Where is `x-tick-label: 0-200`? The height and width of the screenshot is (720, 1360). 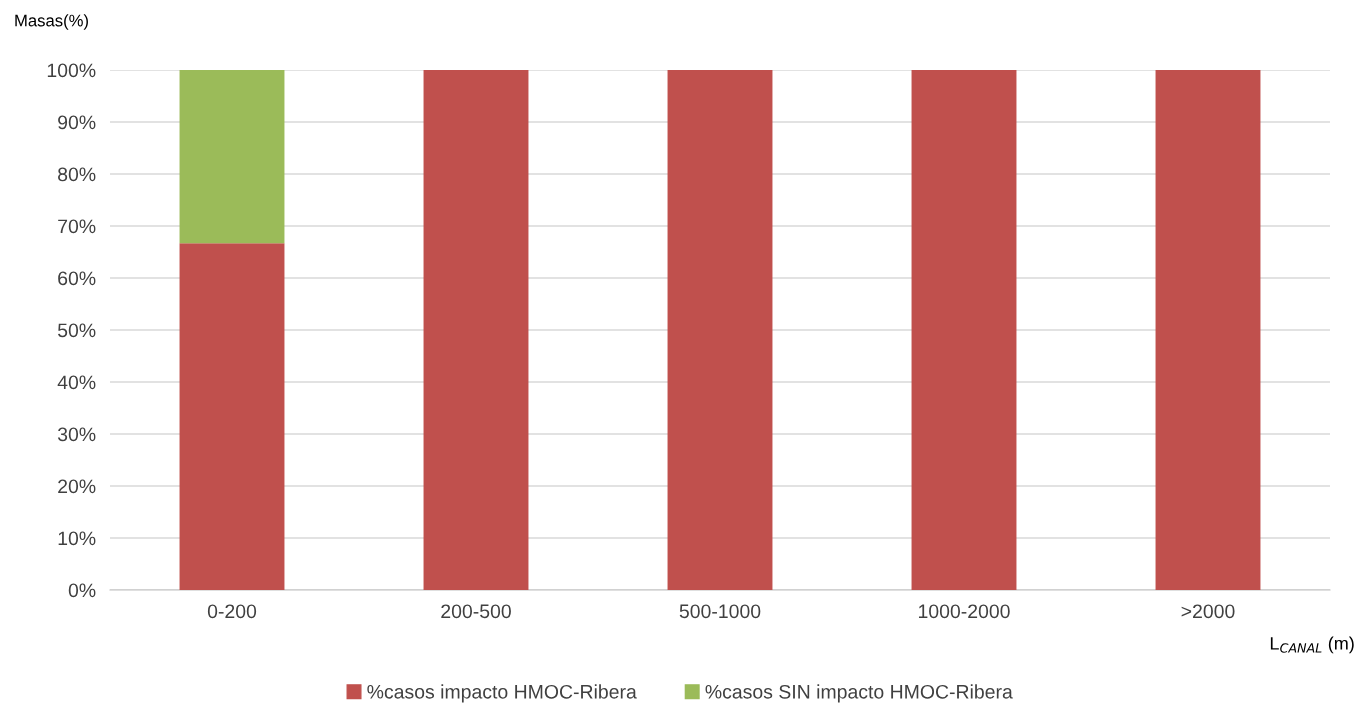 x-tick-label: 0-200 is located at coordinates (232, 611).